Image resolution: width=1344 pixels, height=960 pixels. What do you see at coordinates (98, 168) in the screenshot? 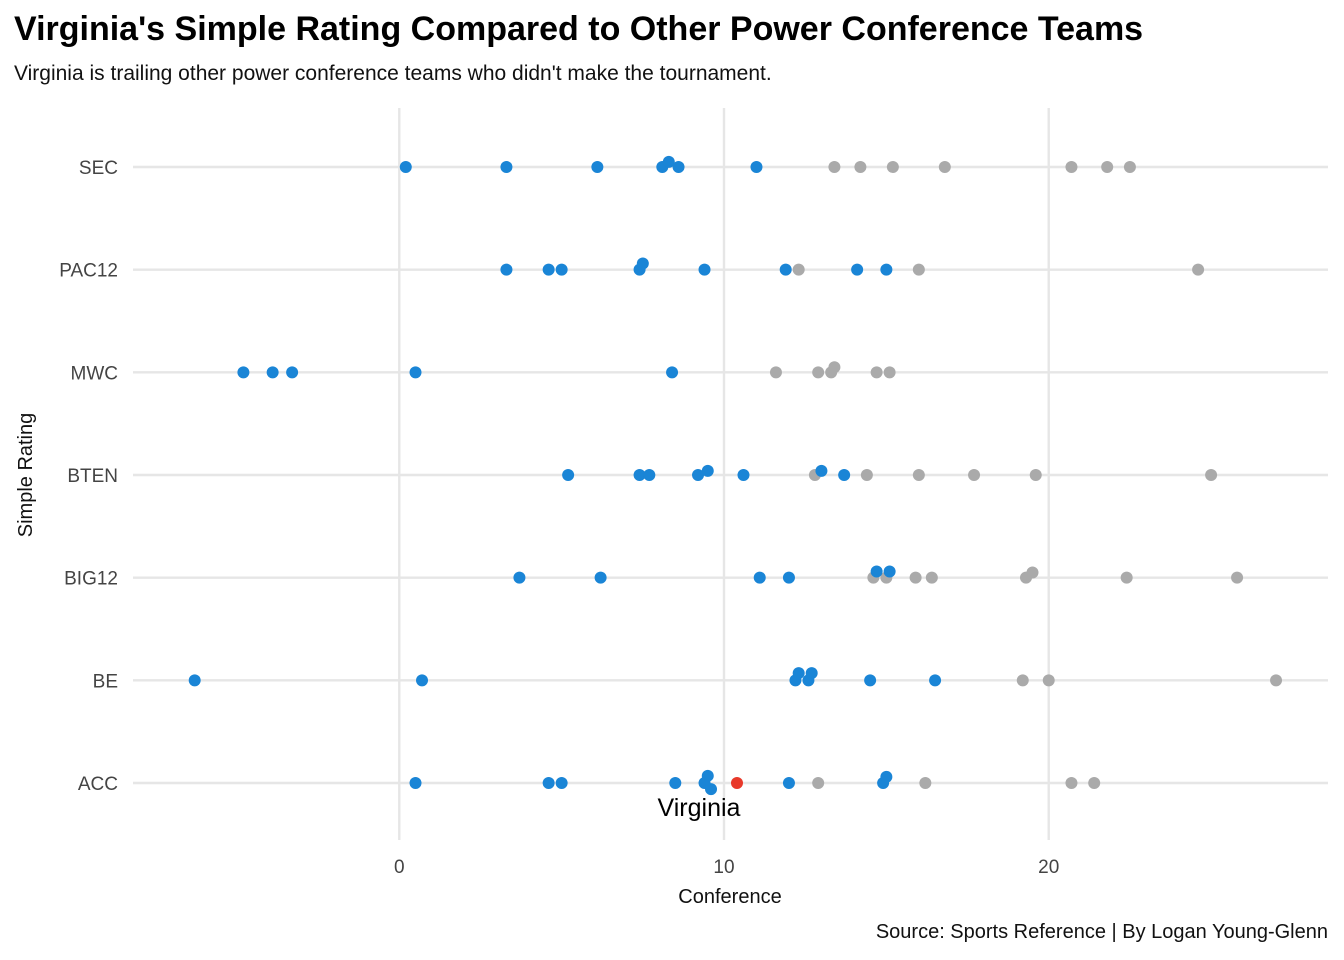
I see `y-tick-sec: SEC` at bounding box center [98, 168].